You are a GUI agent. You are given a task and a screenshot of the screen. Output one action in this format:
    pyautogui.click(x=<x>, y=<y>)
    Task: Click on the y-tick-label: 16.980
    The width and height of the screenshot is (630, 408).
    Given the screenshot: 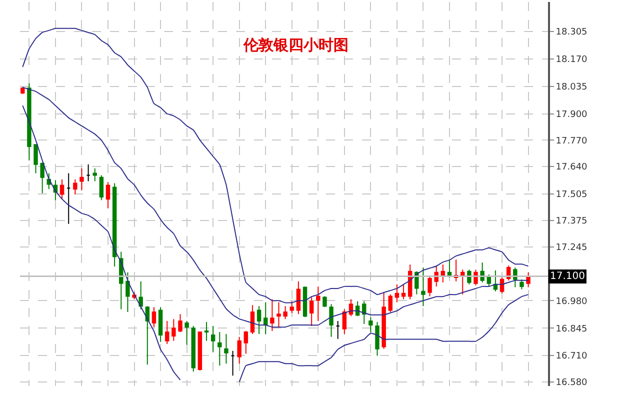 What is the action you would take?
    pyautogui.click(x=572, y=301)
    